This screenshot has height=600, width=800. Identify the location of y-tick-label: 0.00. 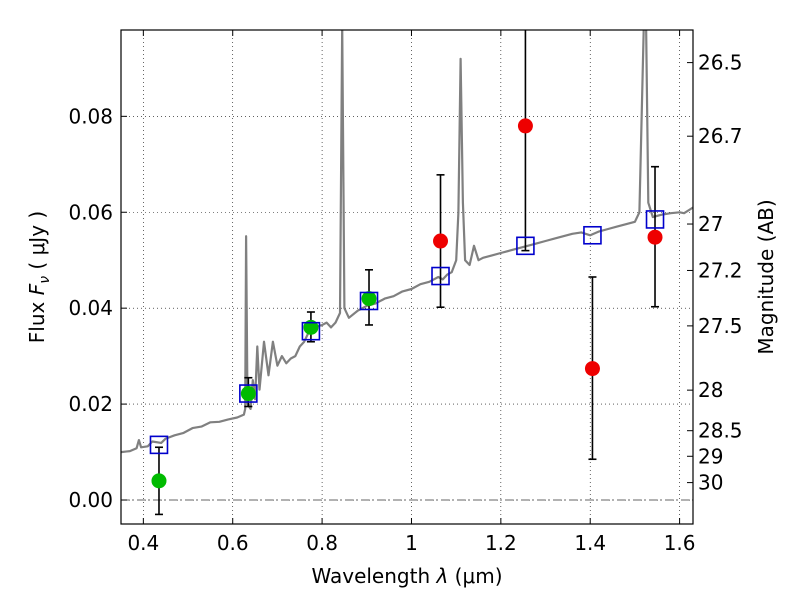
(90, 500).